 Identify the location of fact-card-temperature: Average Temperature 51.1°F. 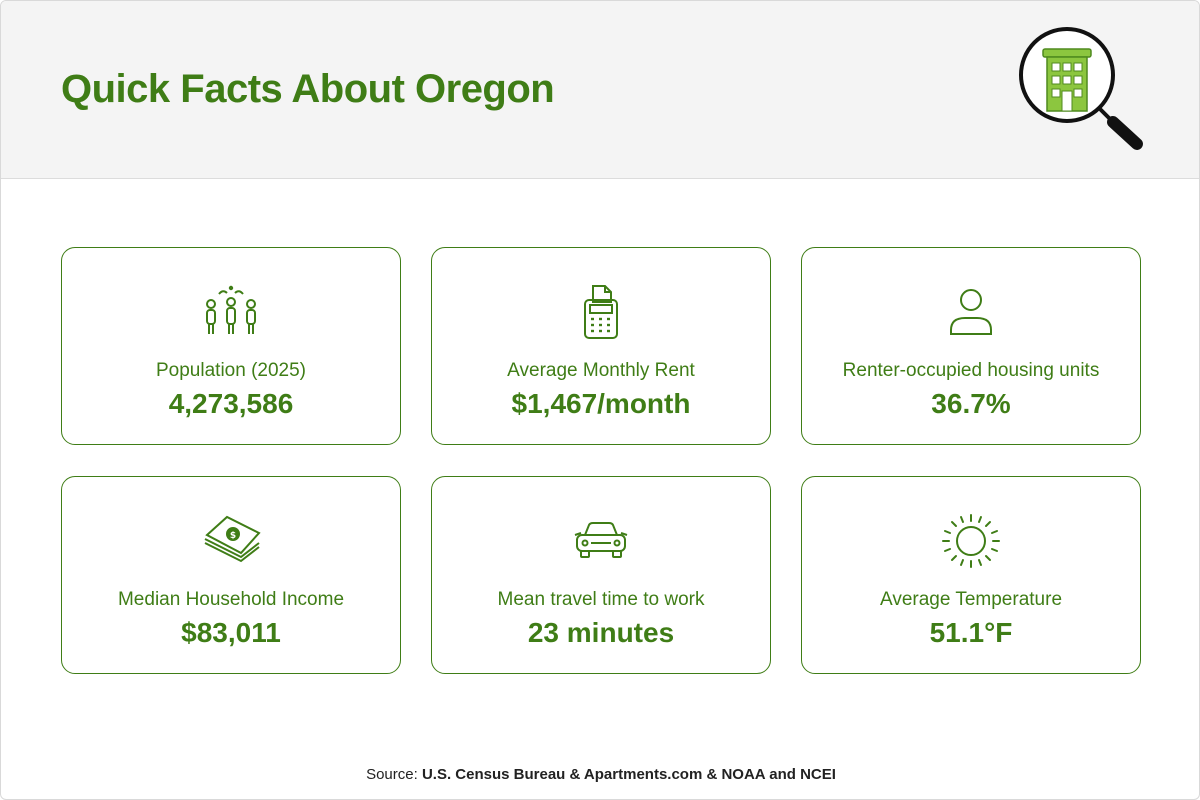
(971, 575).